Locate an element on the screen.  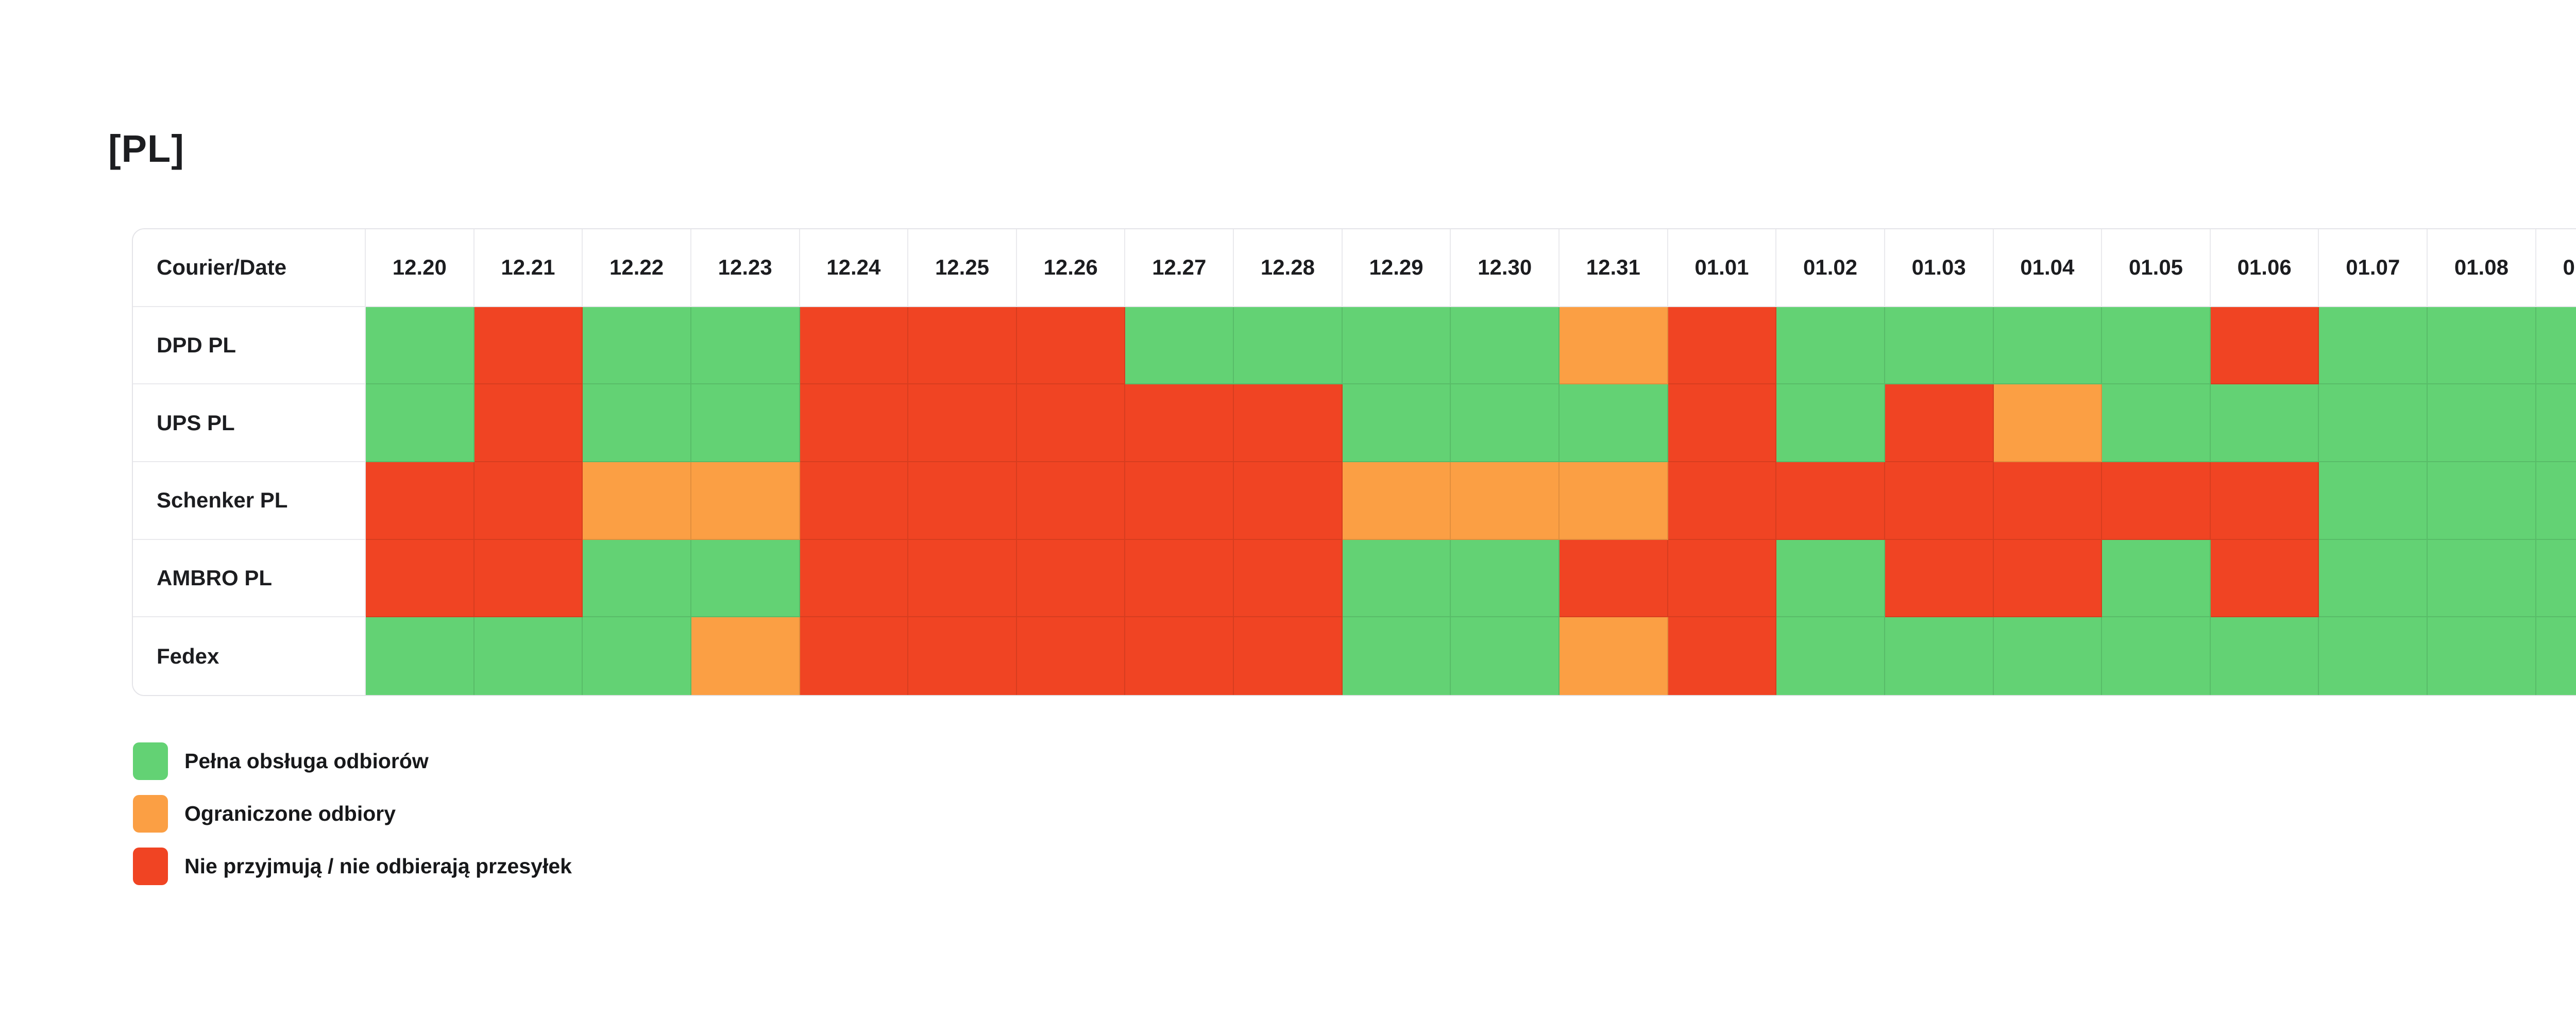
date-column-header: 01.02 is located at coordinates (1830, 268).